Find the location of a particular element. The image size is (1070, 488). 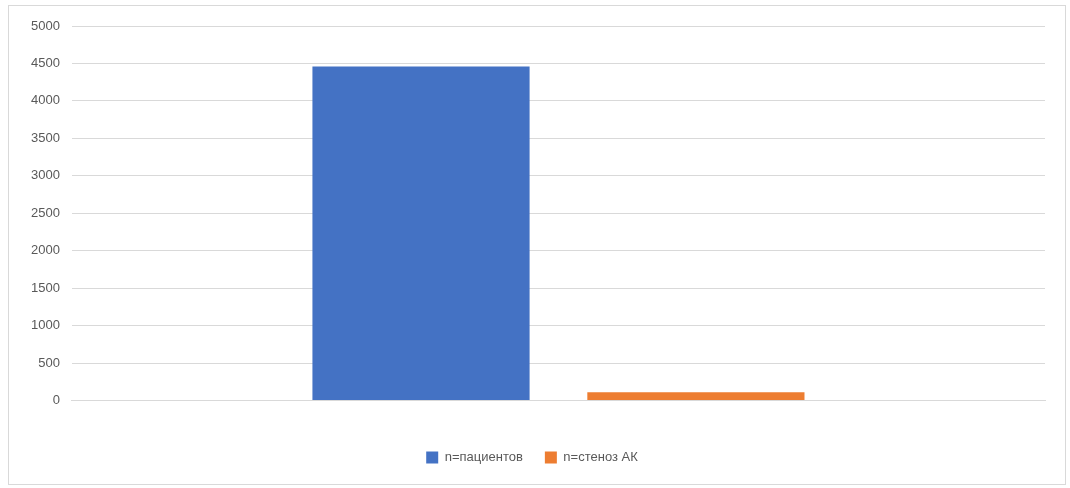

y-tick-label: 4500 is located at coordinates (45, 63).